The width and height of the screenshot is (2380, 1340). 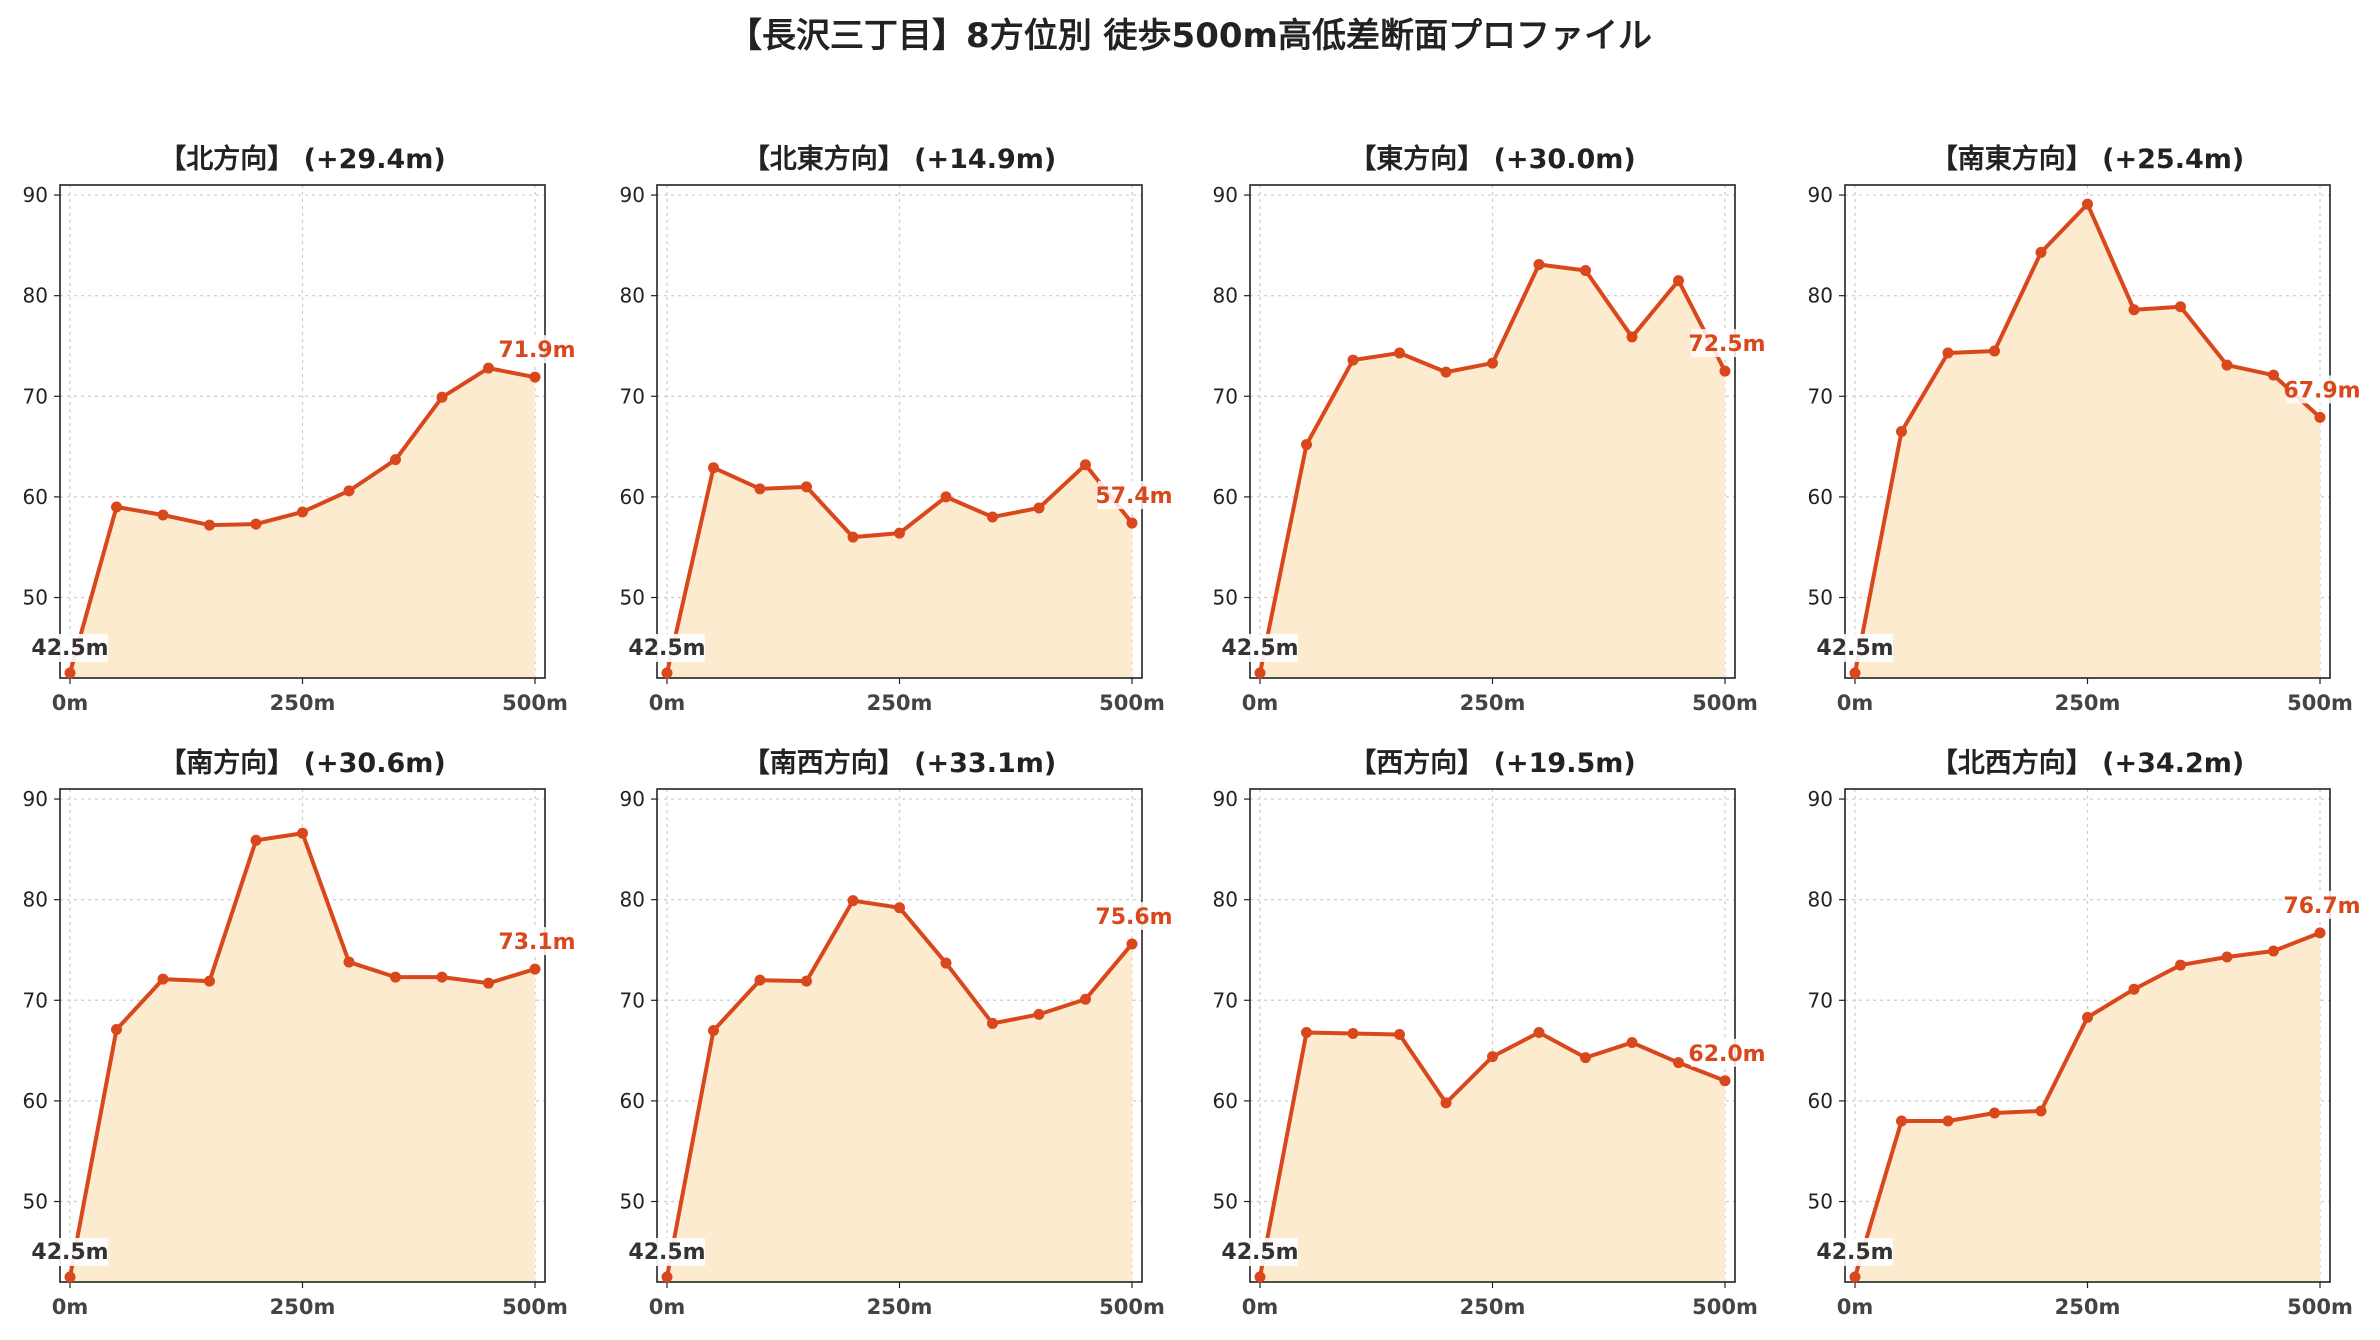 What do you see at coordinates (2321, 906) in the screenshot?
I see `end-label: 76.7m` at bounding box center [2321, 906].